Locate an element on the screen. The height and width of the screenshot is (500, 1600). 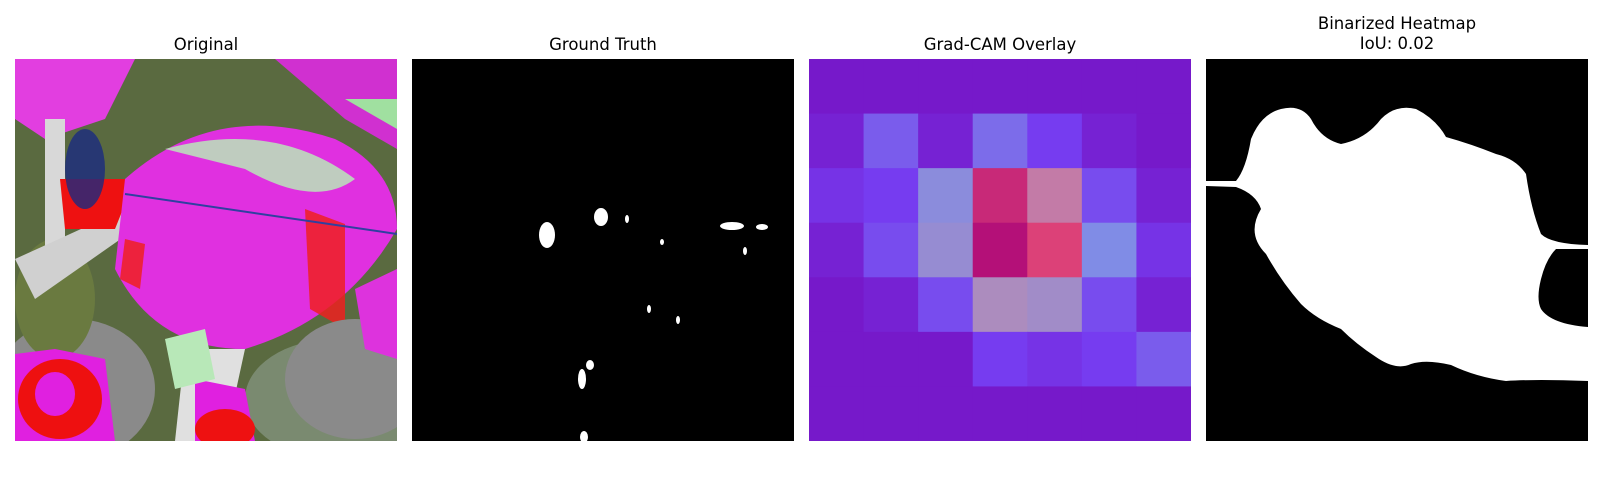
panel-title-original: Original is located at coordinates (206, 45).